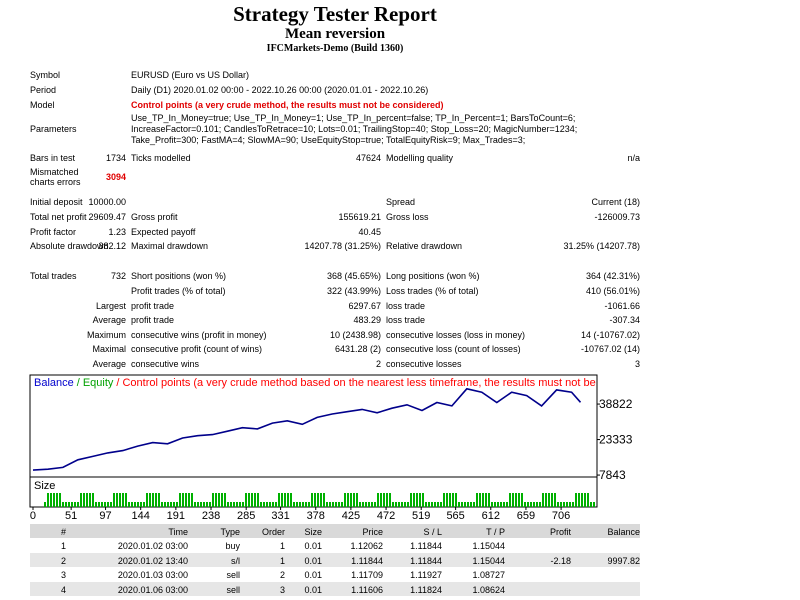  Describe the element at coordinates (53, 232) in the screenshot. I see `stat-label: Profit factor` at that location.